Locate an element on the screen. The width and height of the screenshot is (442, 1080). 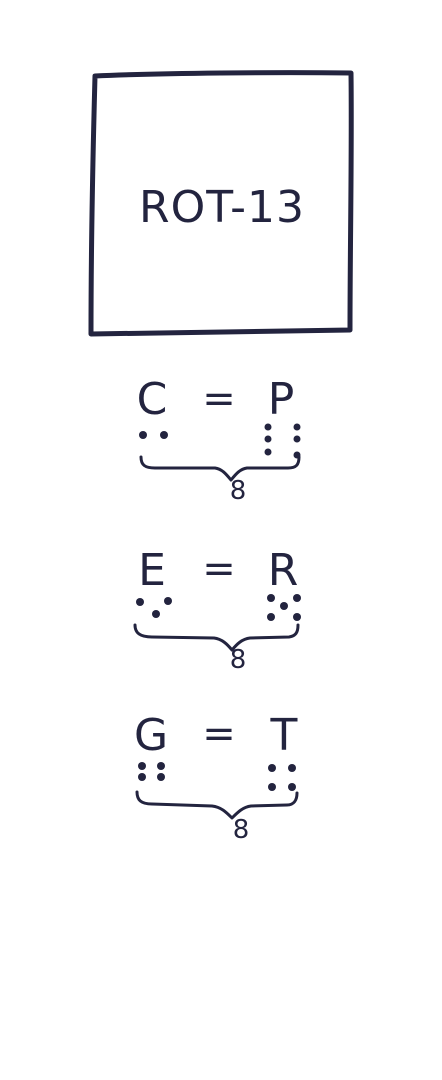
title-box-border is located at coordinates (221, 203).